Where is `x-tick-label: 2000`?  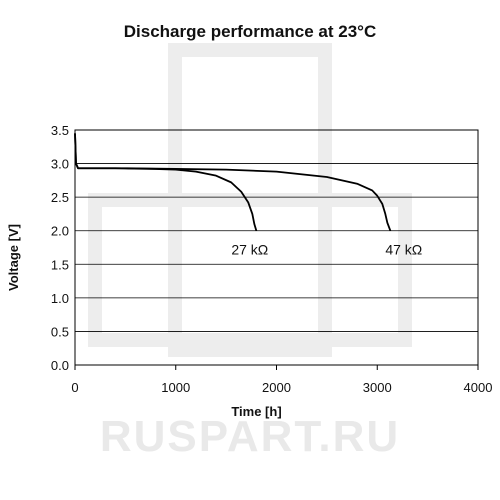
x-tick-label: 2000 is located at coordinates (276, 387).